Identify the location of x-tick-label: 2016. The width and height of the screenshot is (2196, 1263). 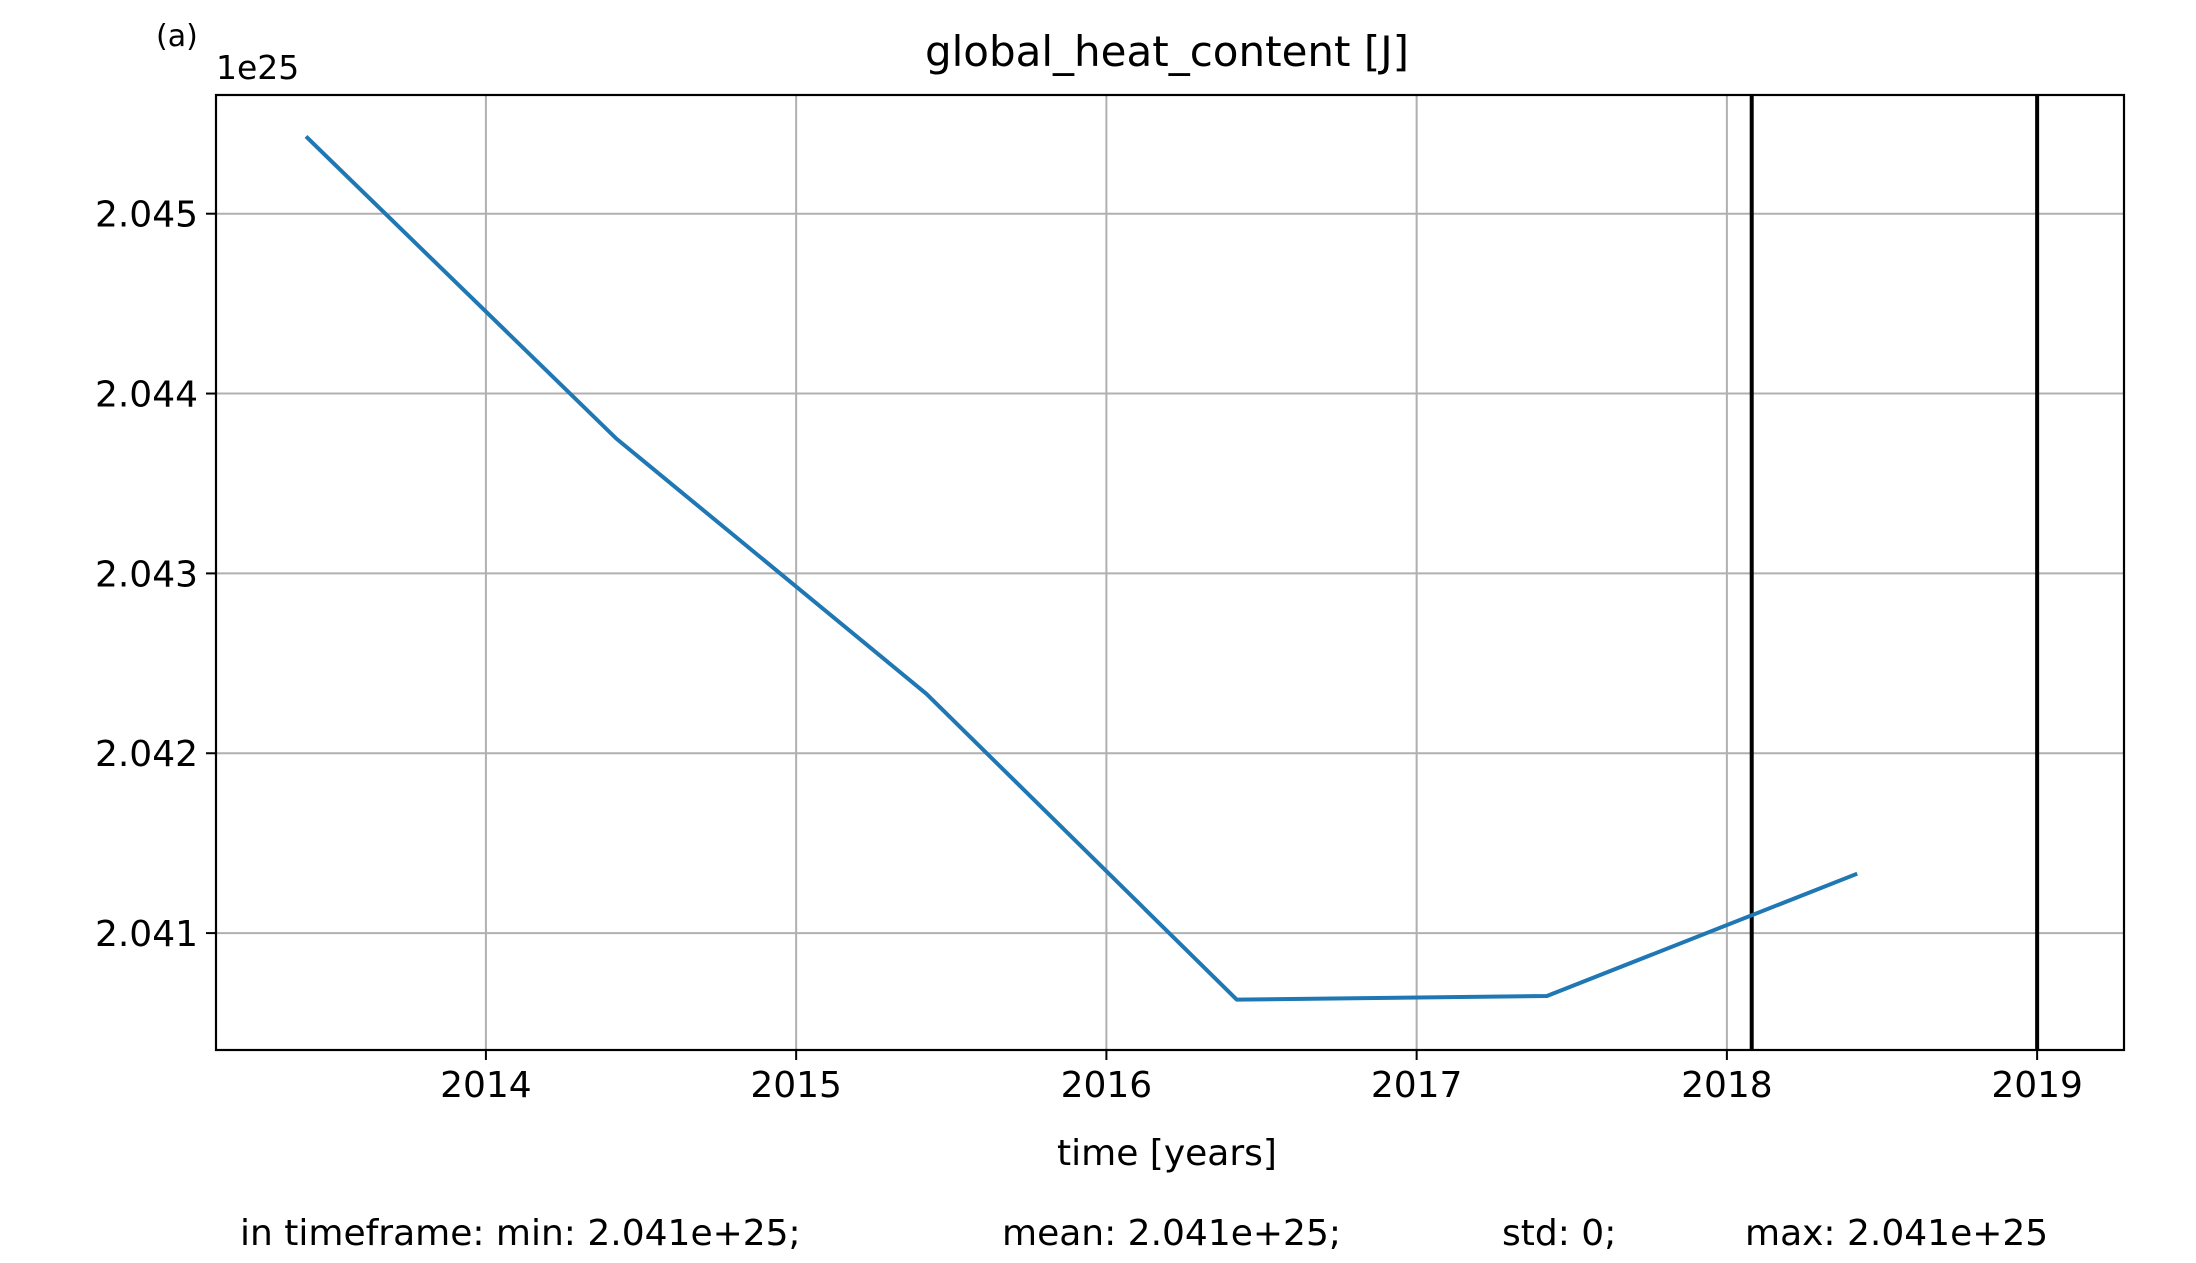
(1107, 1085).